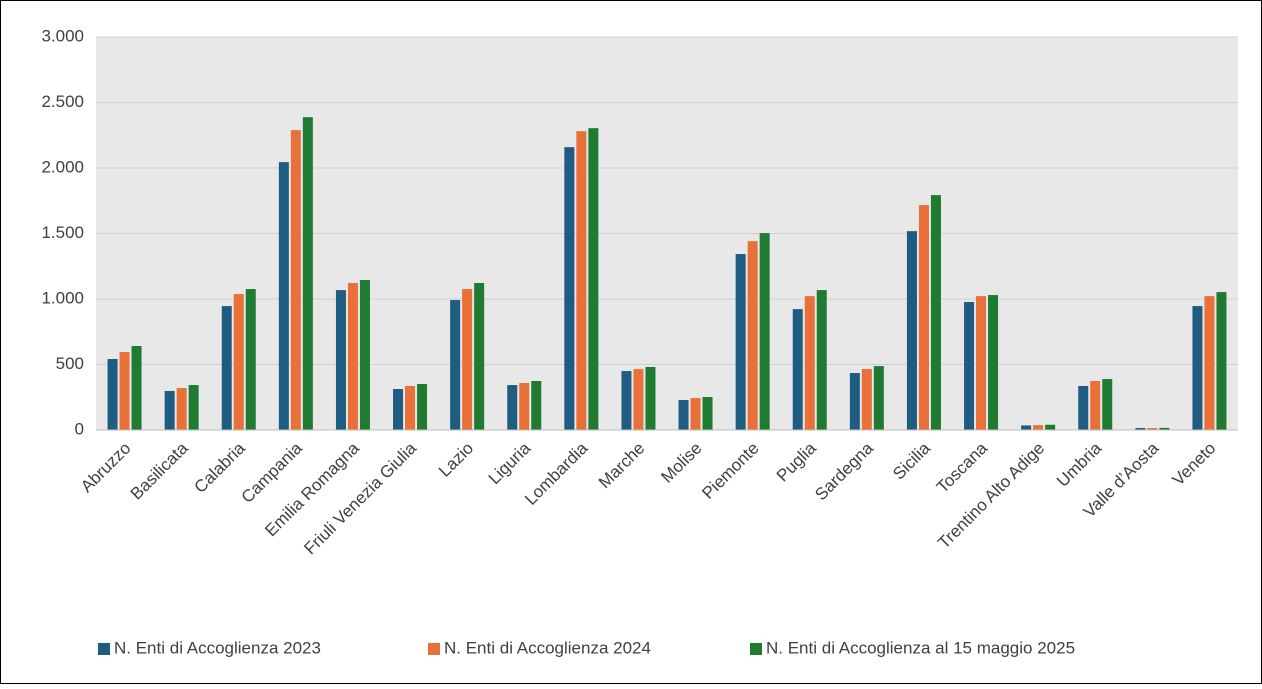  What do you see at coordinates (62, 35) in the screenshot?
I see `y-tick-label: 3.000` at bounding box center [62, 35].